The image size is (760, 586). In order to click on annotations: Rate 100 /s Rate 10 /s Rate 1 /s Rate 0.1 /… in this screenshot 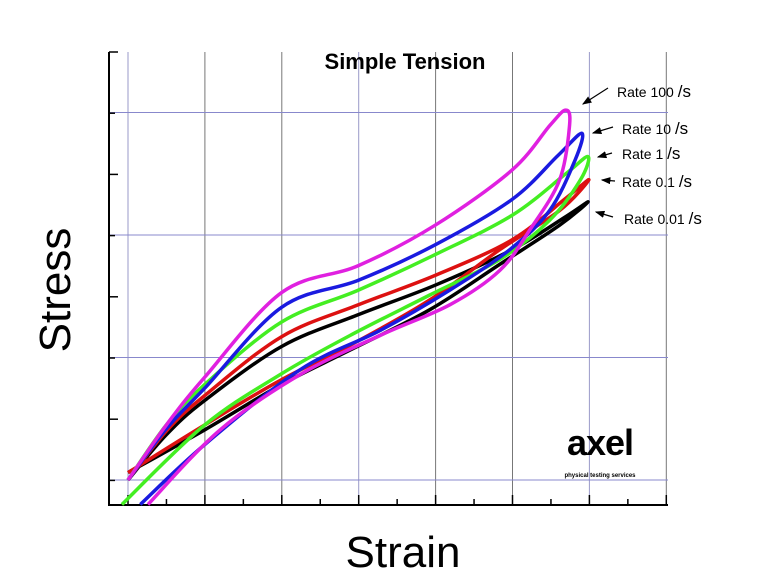, I will do `click(641, 155)`.